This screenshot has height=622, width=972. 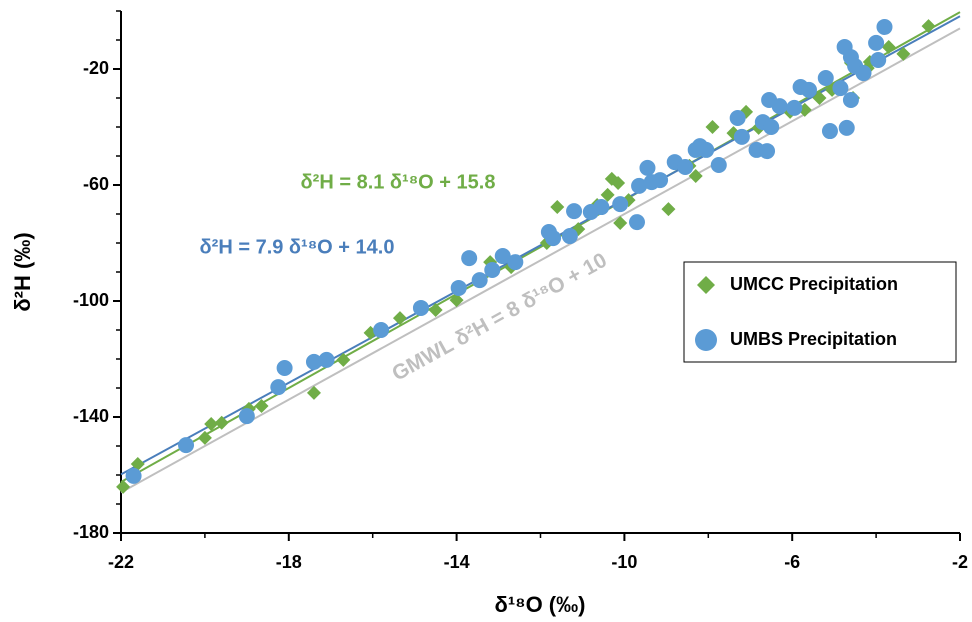 What do you see at coordinates (289, 562) in the screenshot?
I see `x-tick-label: -18` at bounding box center [289, 562].